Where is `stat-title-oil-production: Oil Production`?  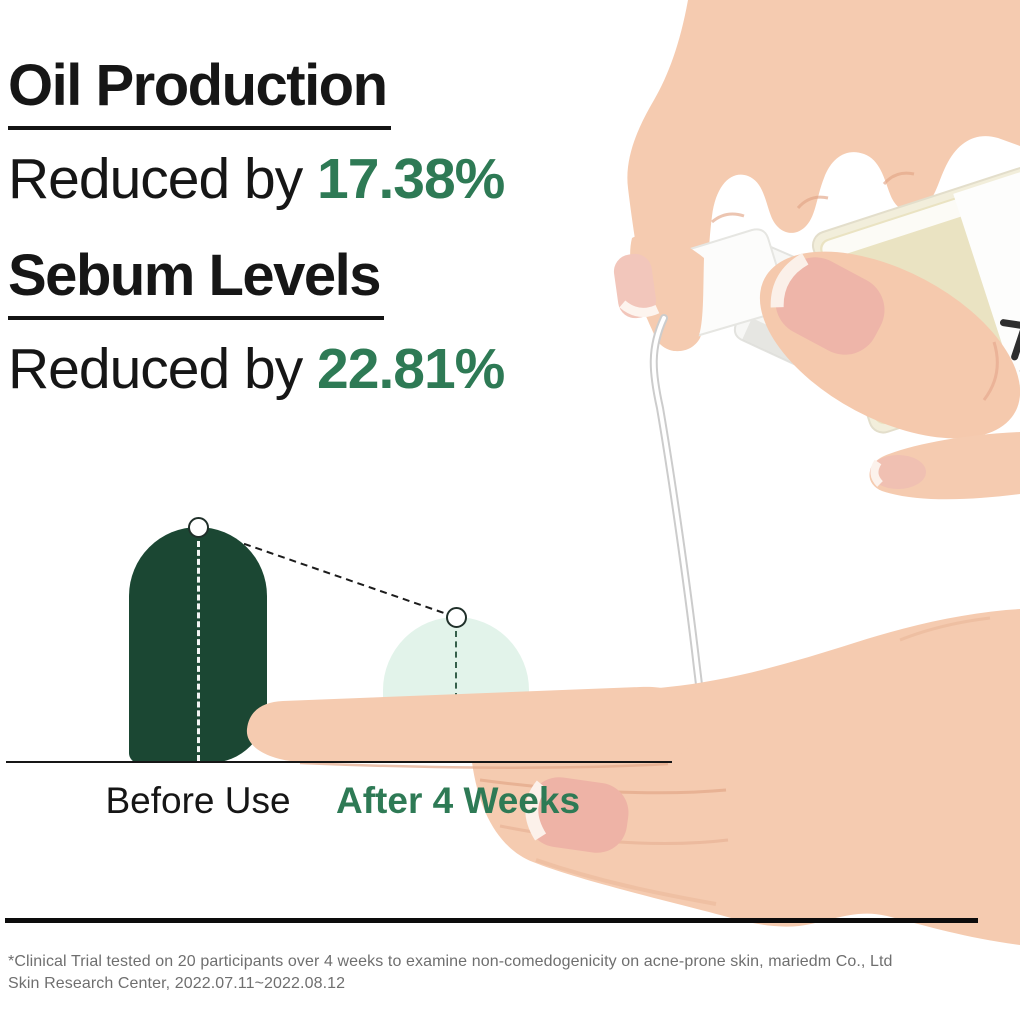
stat-title-oil-production: Oil Production is located at coordinates (199, 93).